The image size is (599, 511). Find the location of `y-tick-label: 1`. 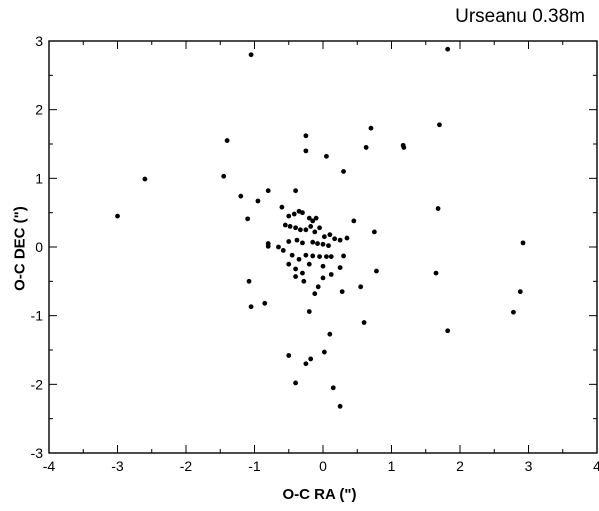

y-tick-label: 1 is located at coordinates (39, 178).